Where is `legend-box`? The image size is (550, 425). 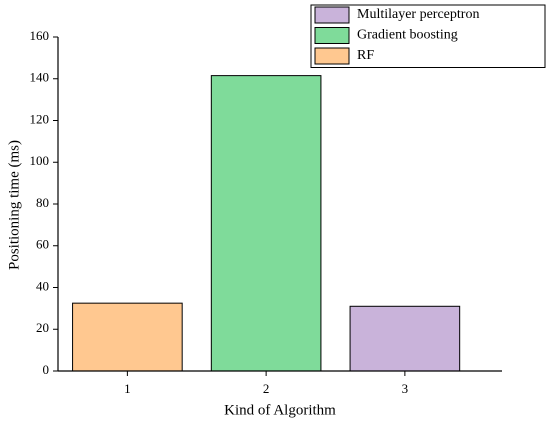
legend-box is located at coordinates (428, 36).